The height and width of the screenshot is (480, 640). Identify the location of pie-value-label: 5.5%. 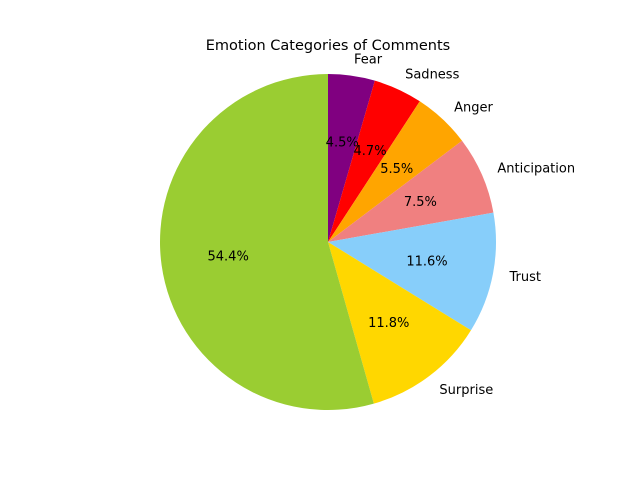
(396, 169).